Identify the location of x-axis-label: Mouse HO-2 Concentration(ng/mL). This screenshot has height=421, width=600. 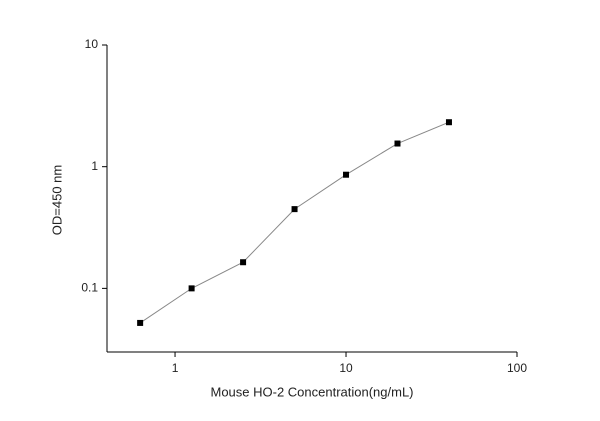
(311, 391).